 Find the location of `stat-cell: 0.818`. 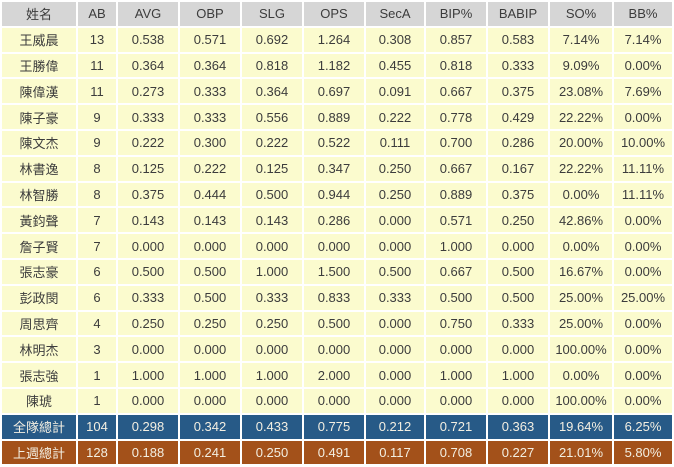

stat-cell: 0.818 is located at coordinates (456, 65).